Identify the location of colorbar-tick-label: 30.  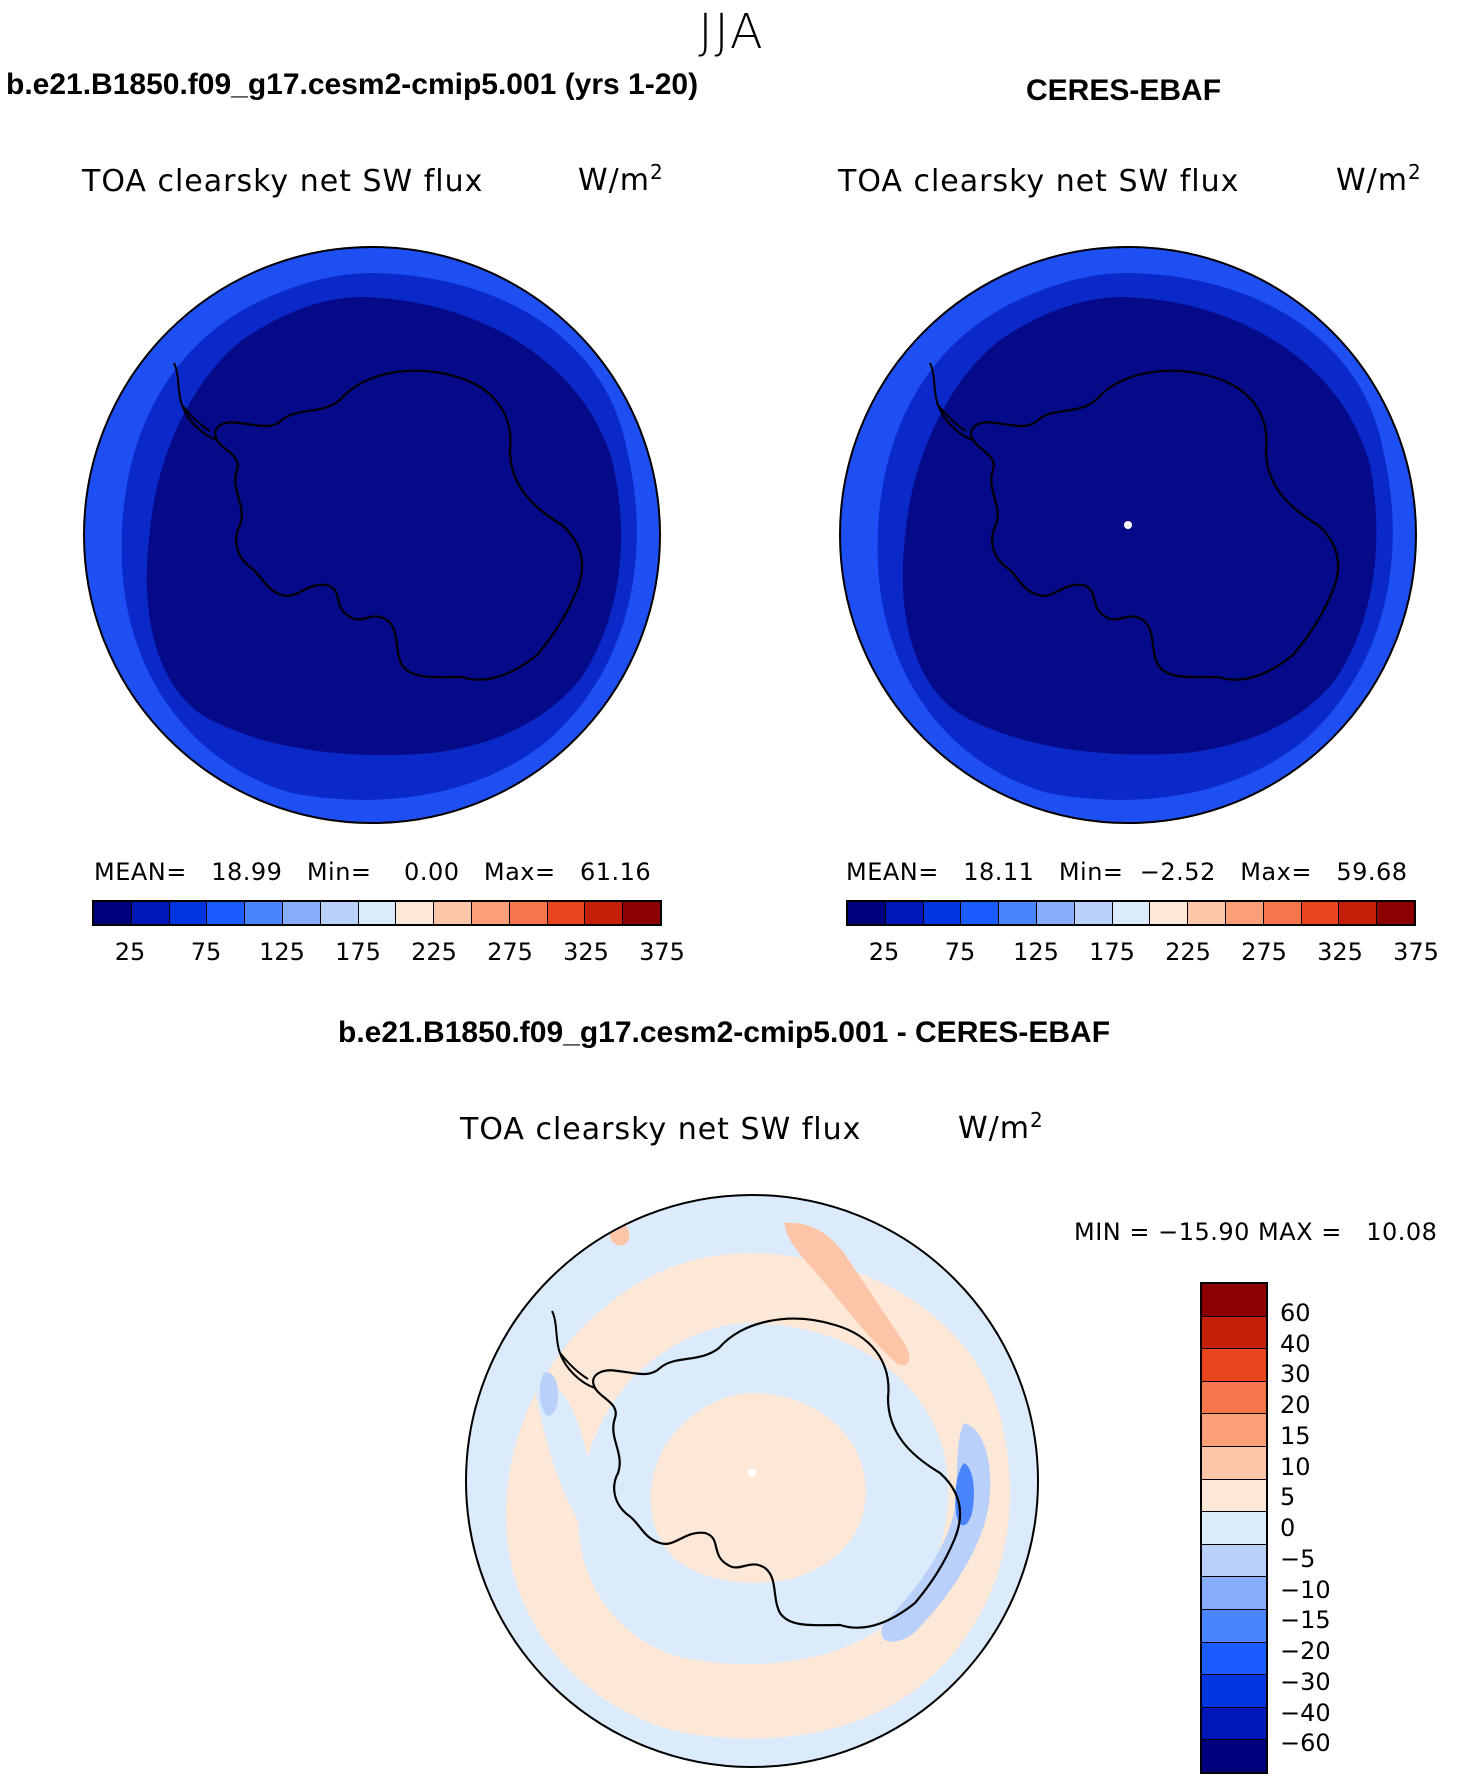
(1295, 1374).